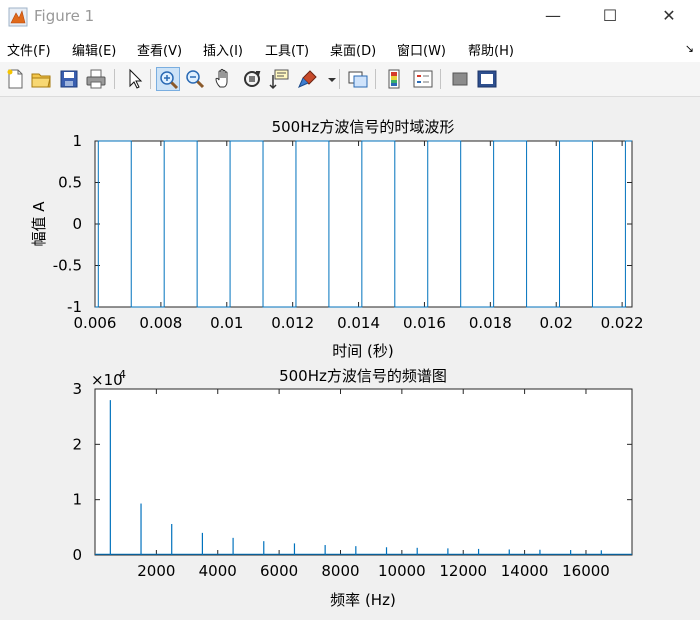 This screenshot has width=700, height=620. What do you see at coordinates (421, 51) in the screenshot?
I see `menu-window: 窗口(W)` at bounding box center [421, 51].